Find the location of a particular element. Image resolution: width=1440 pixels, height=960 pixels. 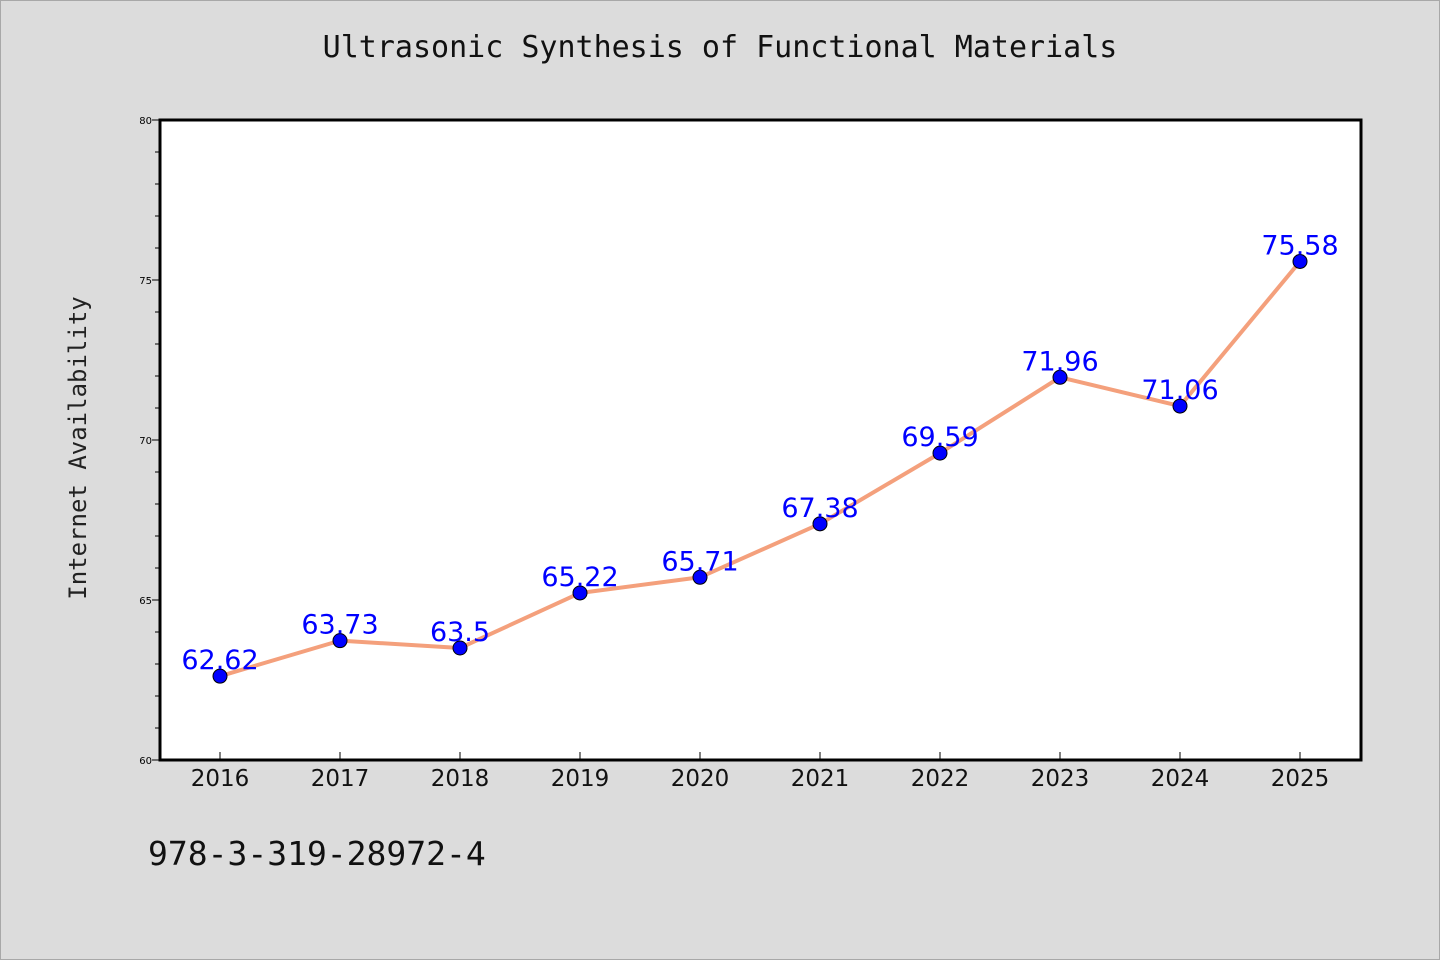

data-label: 69.59 is located at coordinates (939, 437).